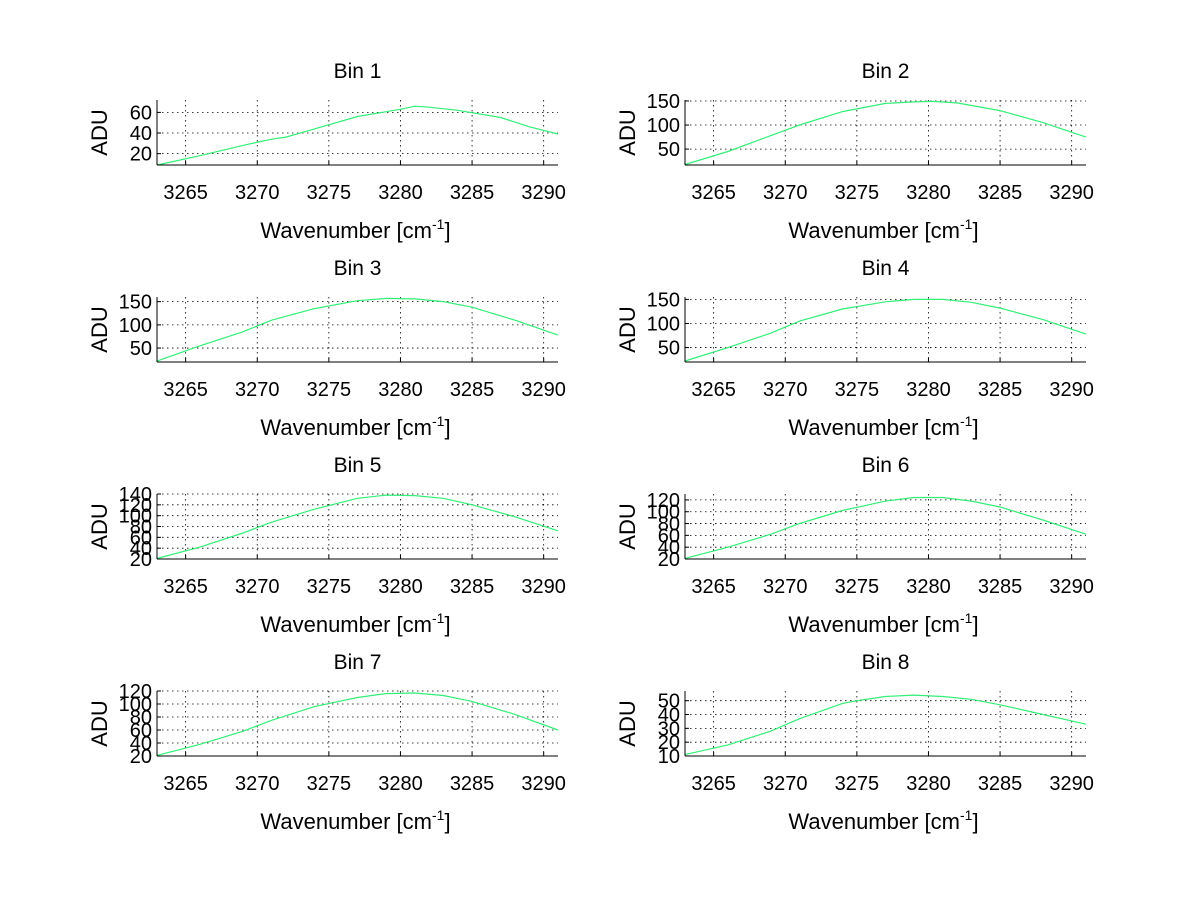 The image size is (1200, 901). What do you see at coordinates (669, 729) in the screenshot?
I see `y-tick-label: 30` at bounding box center [669, 729].